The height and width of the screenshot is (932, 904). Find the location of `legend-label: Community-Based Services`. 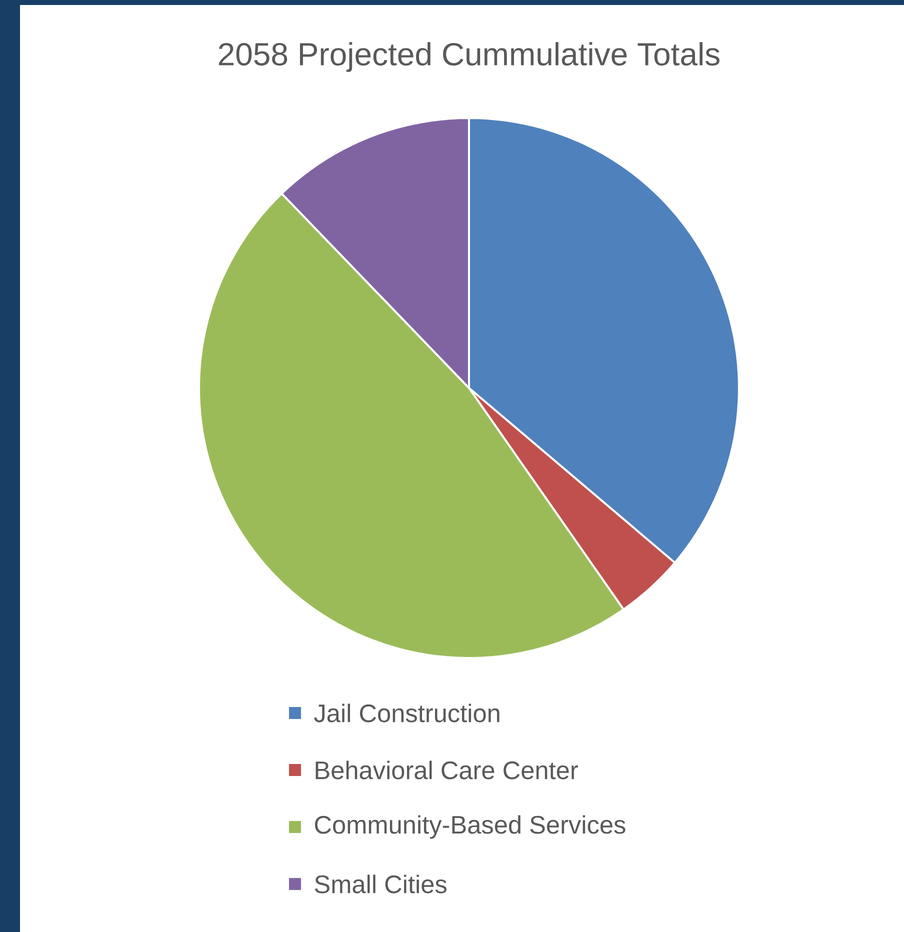

legend-label: Community-Based Services is located at coordinates (470, 827).